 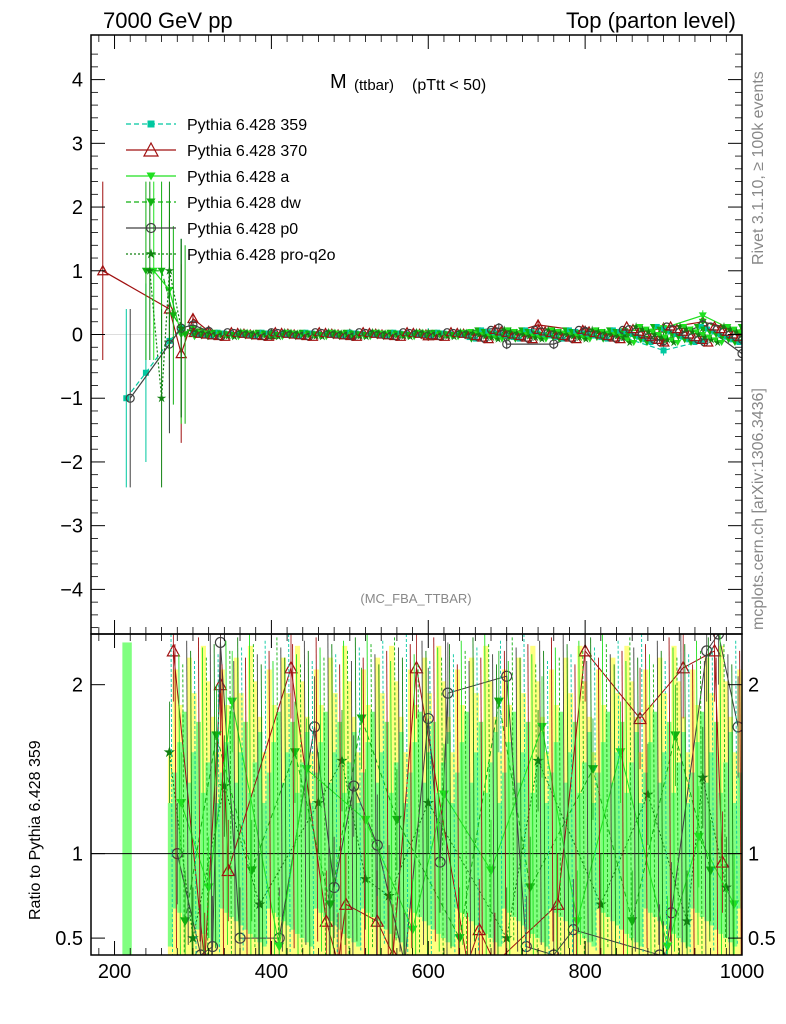 What do you see at coordinates (758, 509) in the screenshot?
I see `side-text-bottom: mcplots.cern.ch [arXiv:1306.3436]` at bounding box center [758, 509].